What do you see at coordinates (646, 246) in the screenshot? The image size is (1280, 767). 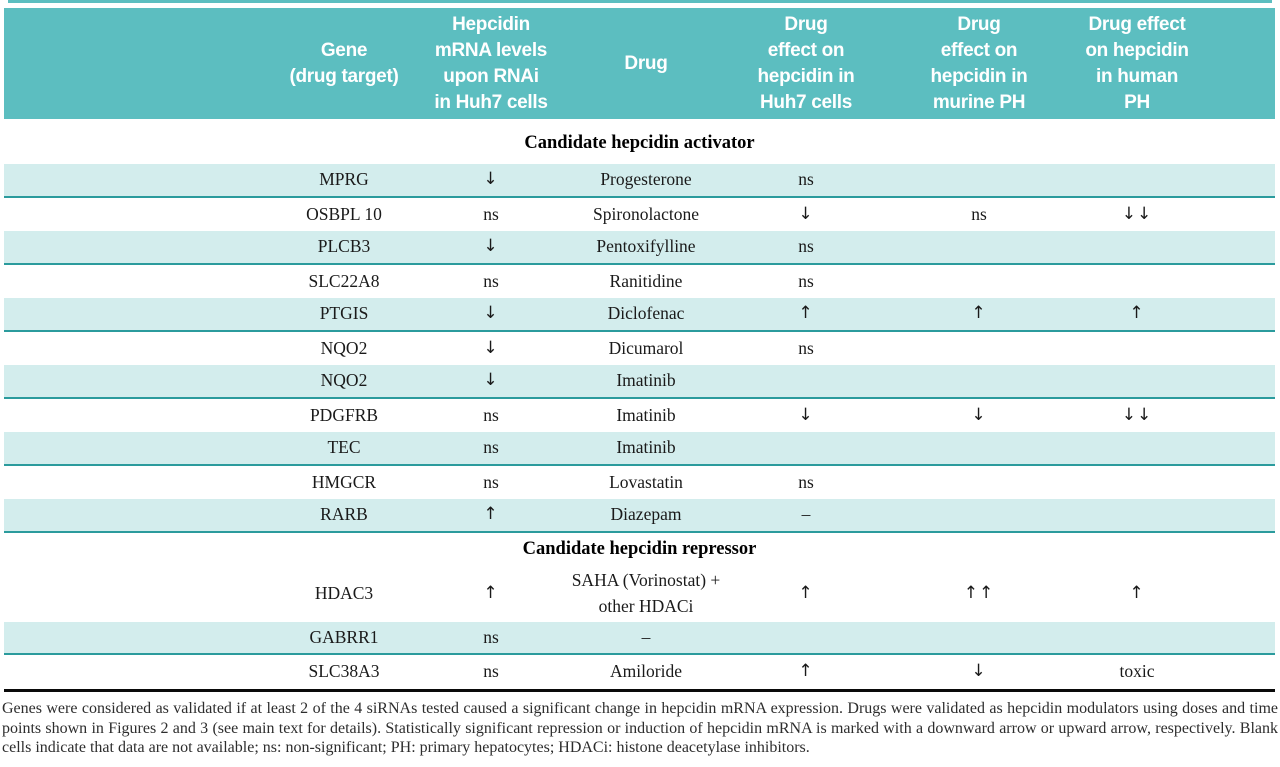 I see `cell-drug: Pentoxifylline` at bounding box center [646, 246].